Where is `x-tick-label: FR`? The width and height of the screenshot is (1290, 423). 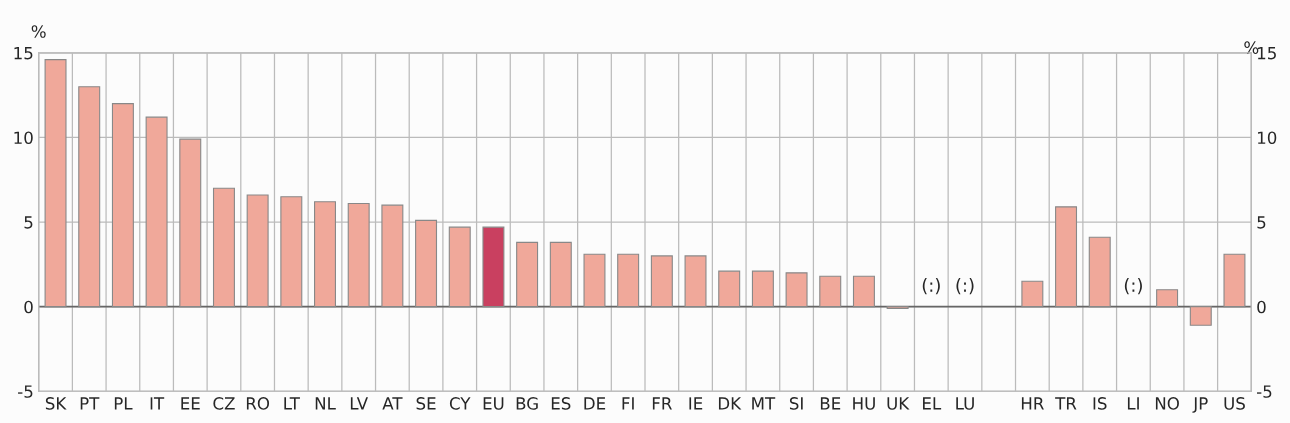
x-tick-label: FR is located at coordinates (662, 403).